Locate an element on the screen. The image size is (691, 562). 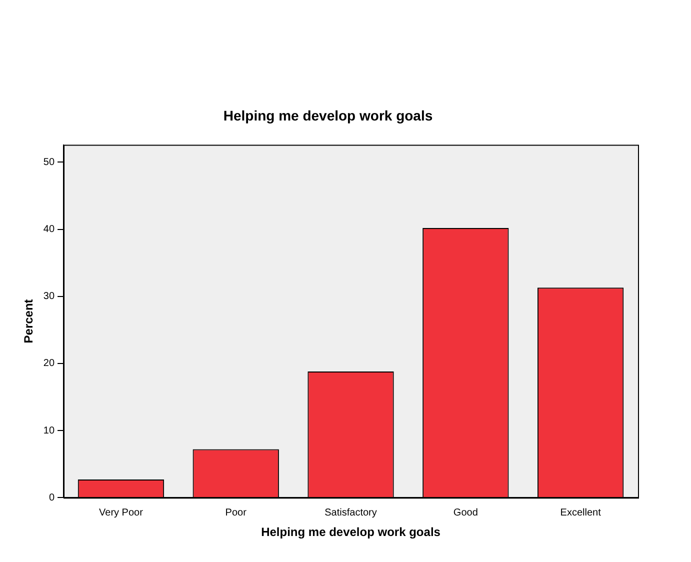
x-axis-title: Helping me develop work goals is located at coordinates (351, 532).